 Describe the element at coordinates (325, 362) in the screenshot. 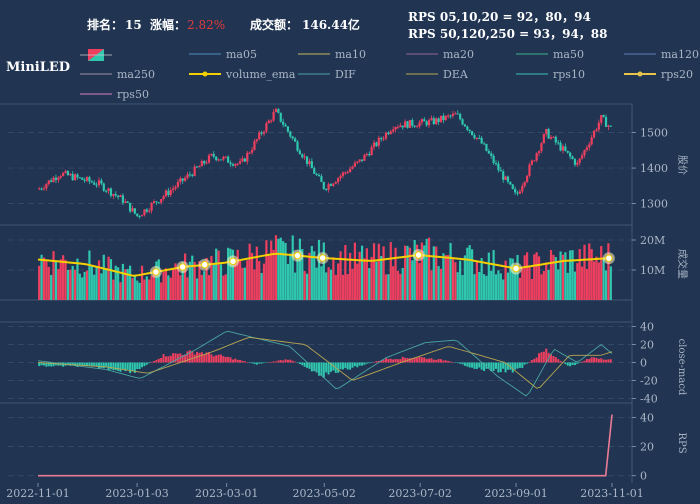

I see `macd-dea-line` at that location.